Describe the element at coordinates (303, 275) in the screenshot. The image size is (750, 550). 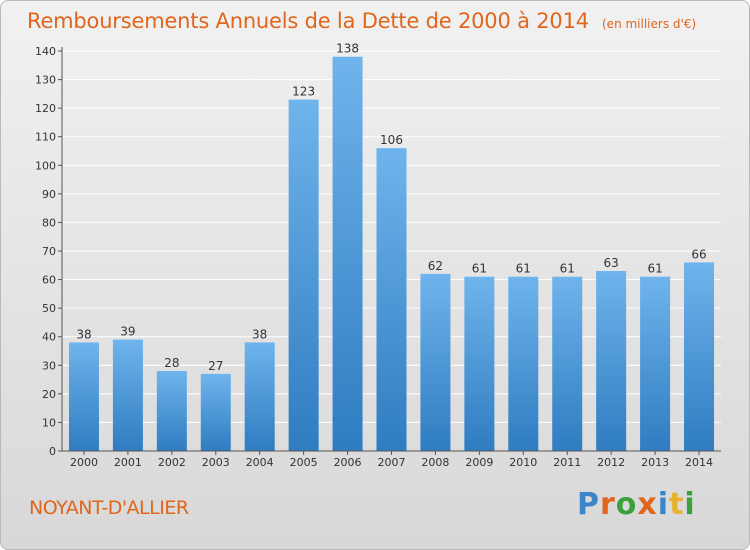
I see `bar-2005` at that location.